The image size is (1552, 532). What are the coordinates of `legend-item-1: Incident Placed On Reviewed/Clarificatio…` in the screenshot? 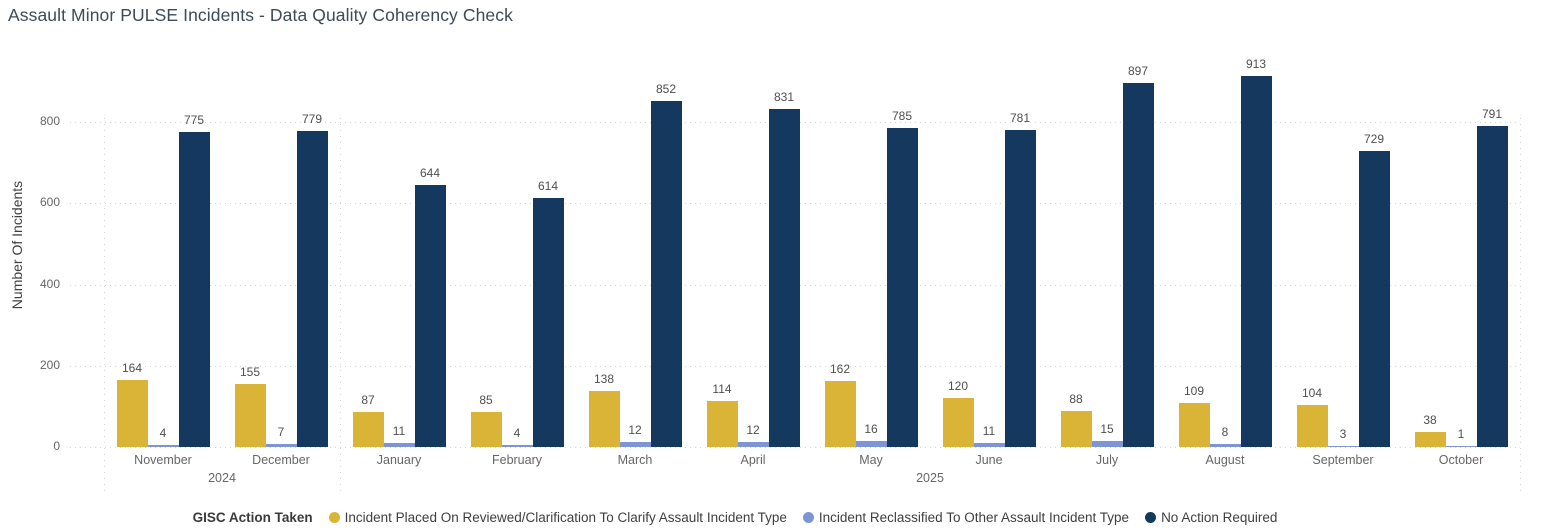 It's located at (557, 517).